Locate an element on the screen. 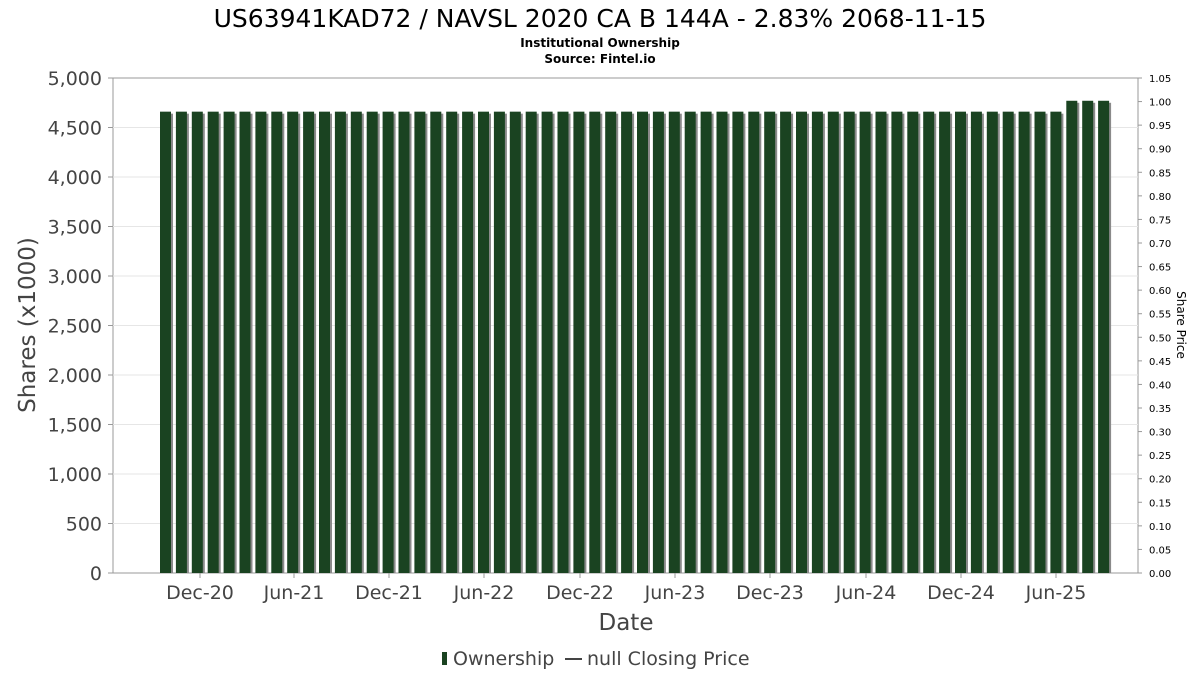 This screenshot has height=675, width=1200. x-tick-label: Jun-23 is located at coordinates (675, 593).